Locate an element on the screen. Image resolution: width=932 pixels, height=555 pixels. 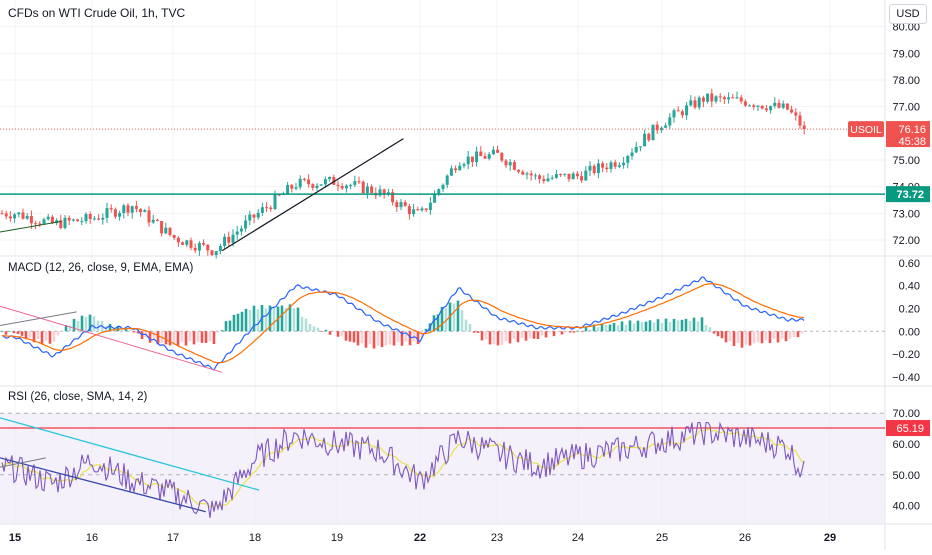
price-trendline-short is located at coordinates (31, 226).